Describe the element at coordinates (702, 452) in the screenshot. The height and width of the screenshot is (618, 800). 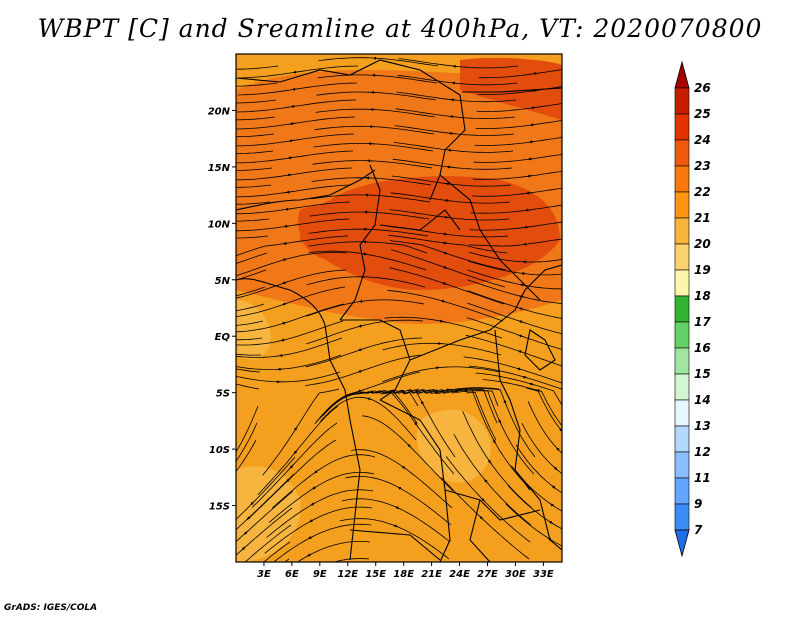
I see `colorbar-label: 12` at that location.